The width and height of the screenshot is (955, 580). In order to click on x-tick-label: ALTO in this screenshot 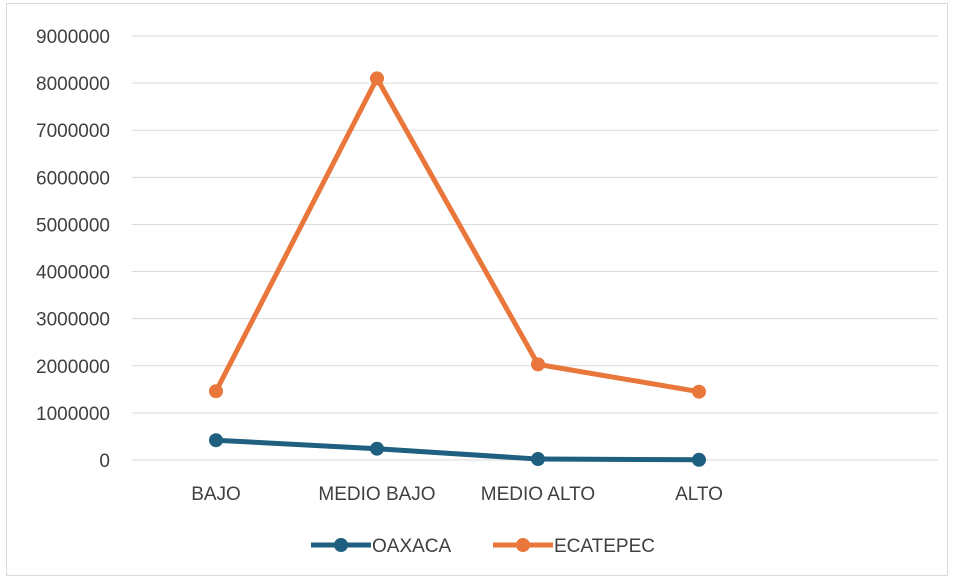, I will do `click(699, 494)`.